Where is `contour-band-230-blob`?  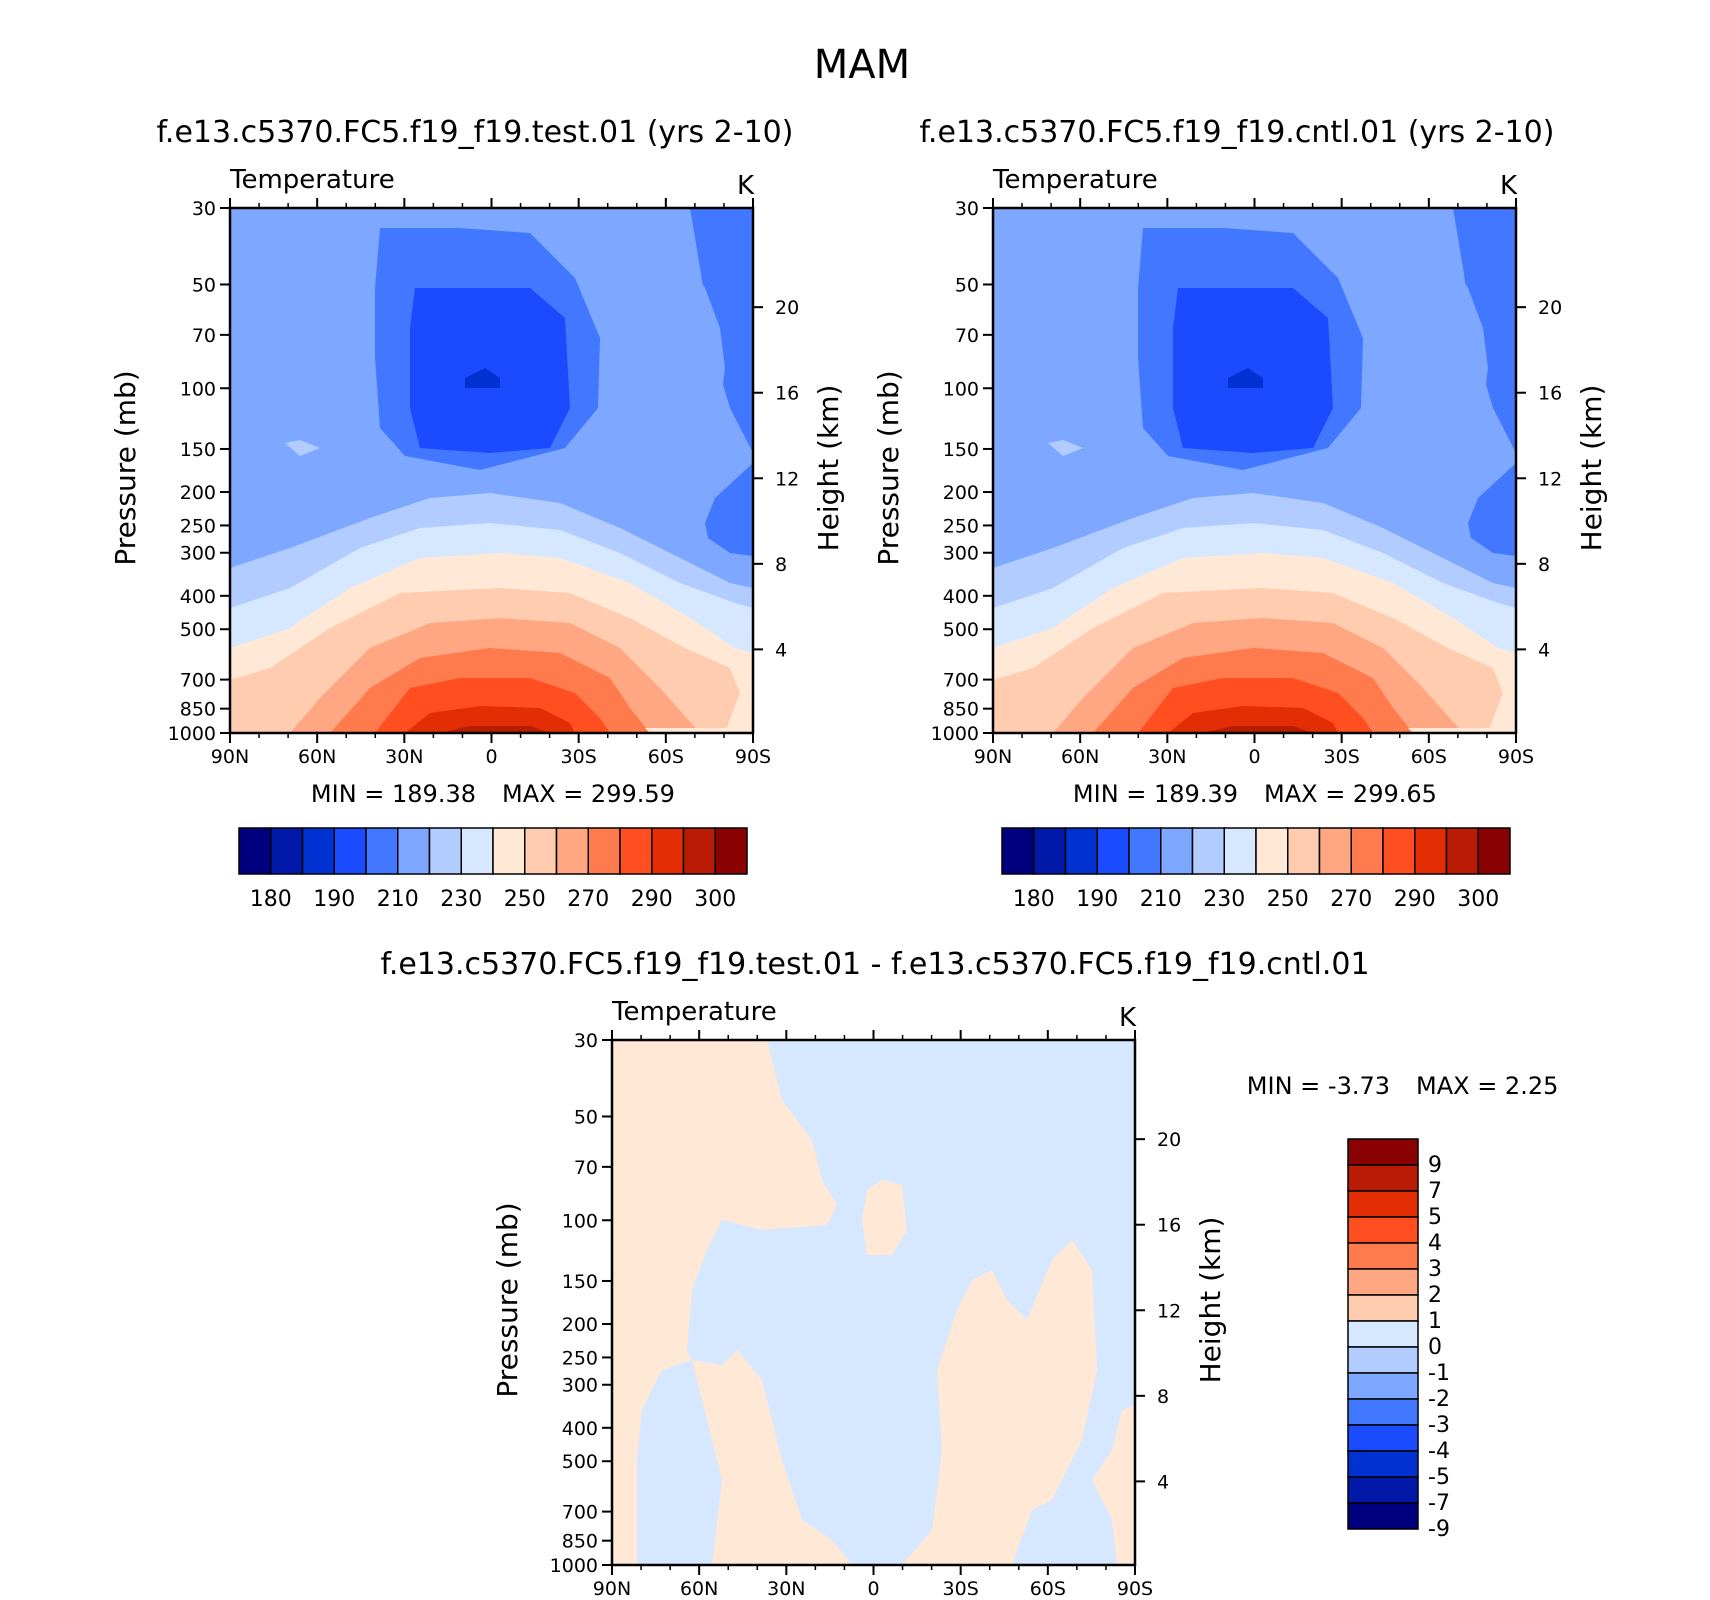
contour-band-230-blob is located at coordinates (1065, 448).